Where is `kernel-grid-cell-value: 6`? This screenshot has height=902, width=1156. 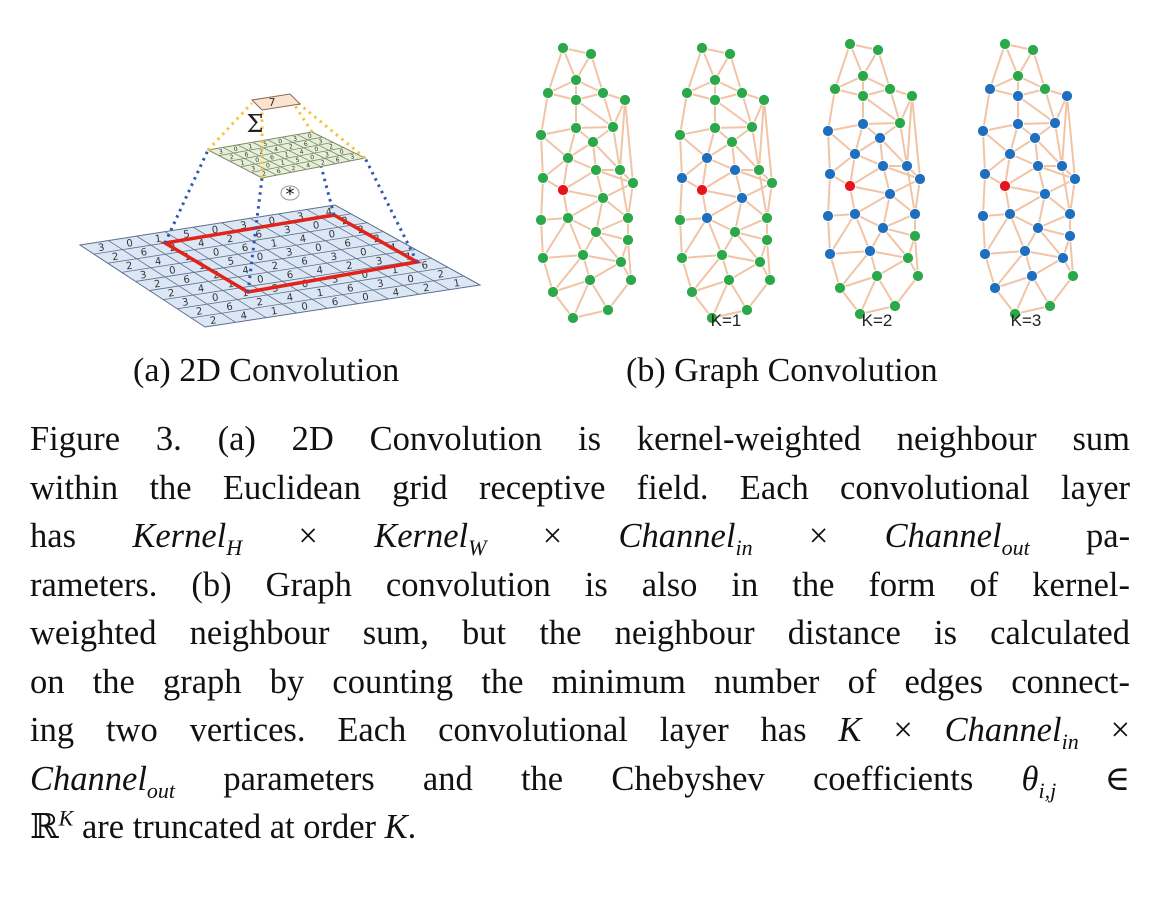
kernel-grid-cell-value: 6 is located at coordinates (246, 155).